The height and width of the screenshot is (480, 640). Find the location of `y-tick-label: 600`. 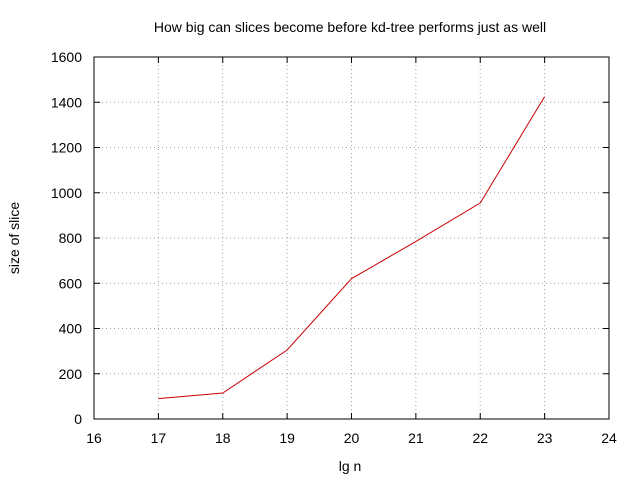

y-tick-label: 600 is located at coordinates (71, 283).